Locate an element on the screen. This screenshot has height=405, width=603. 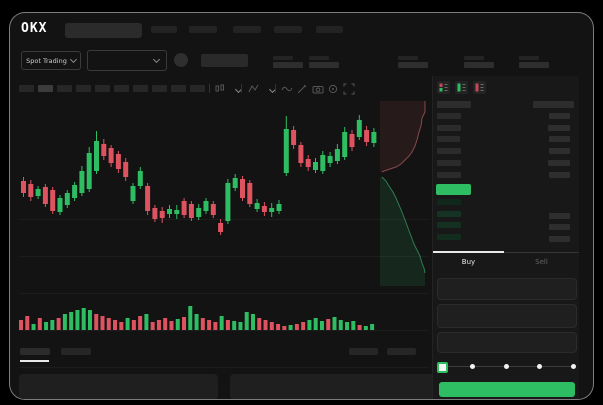
pair-select is located at coordinates (127, 60).